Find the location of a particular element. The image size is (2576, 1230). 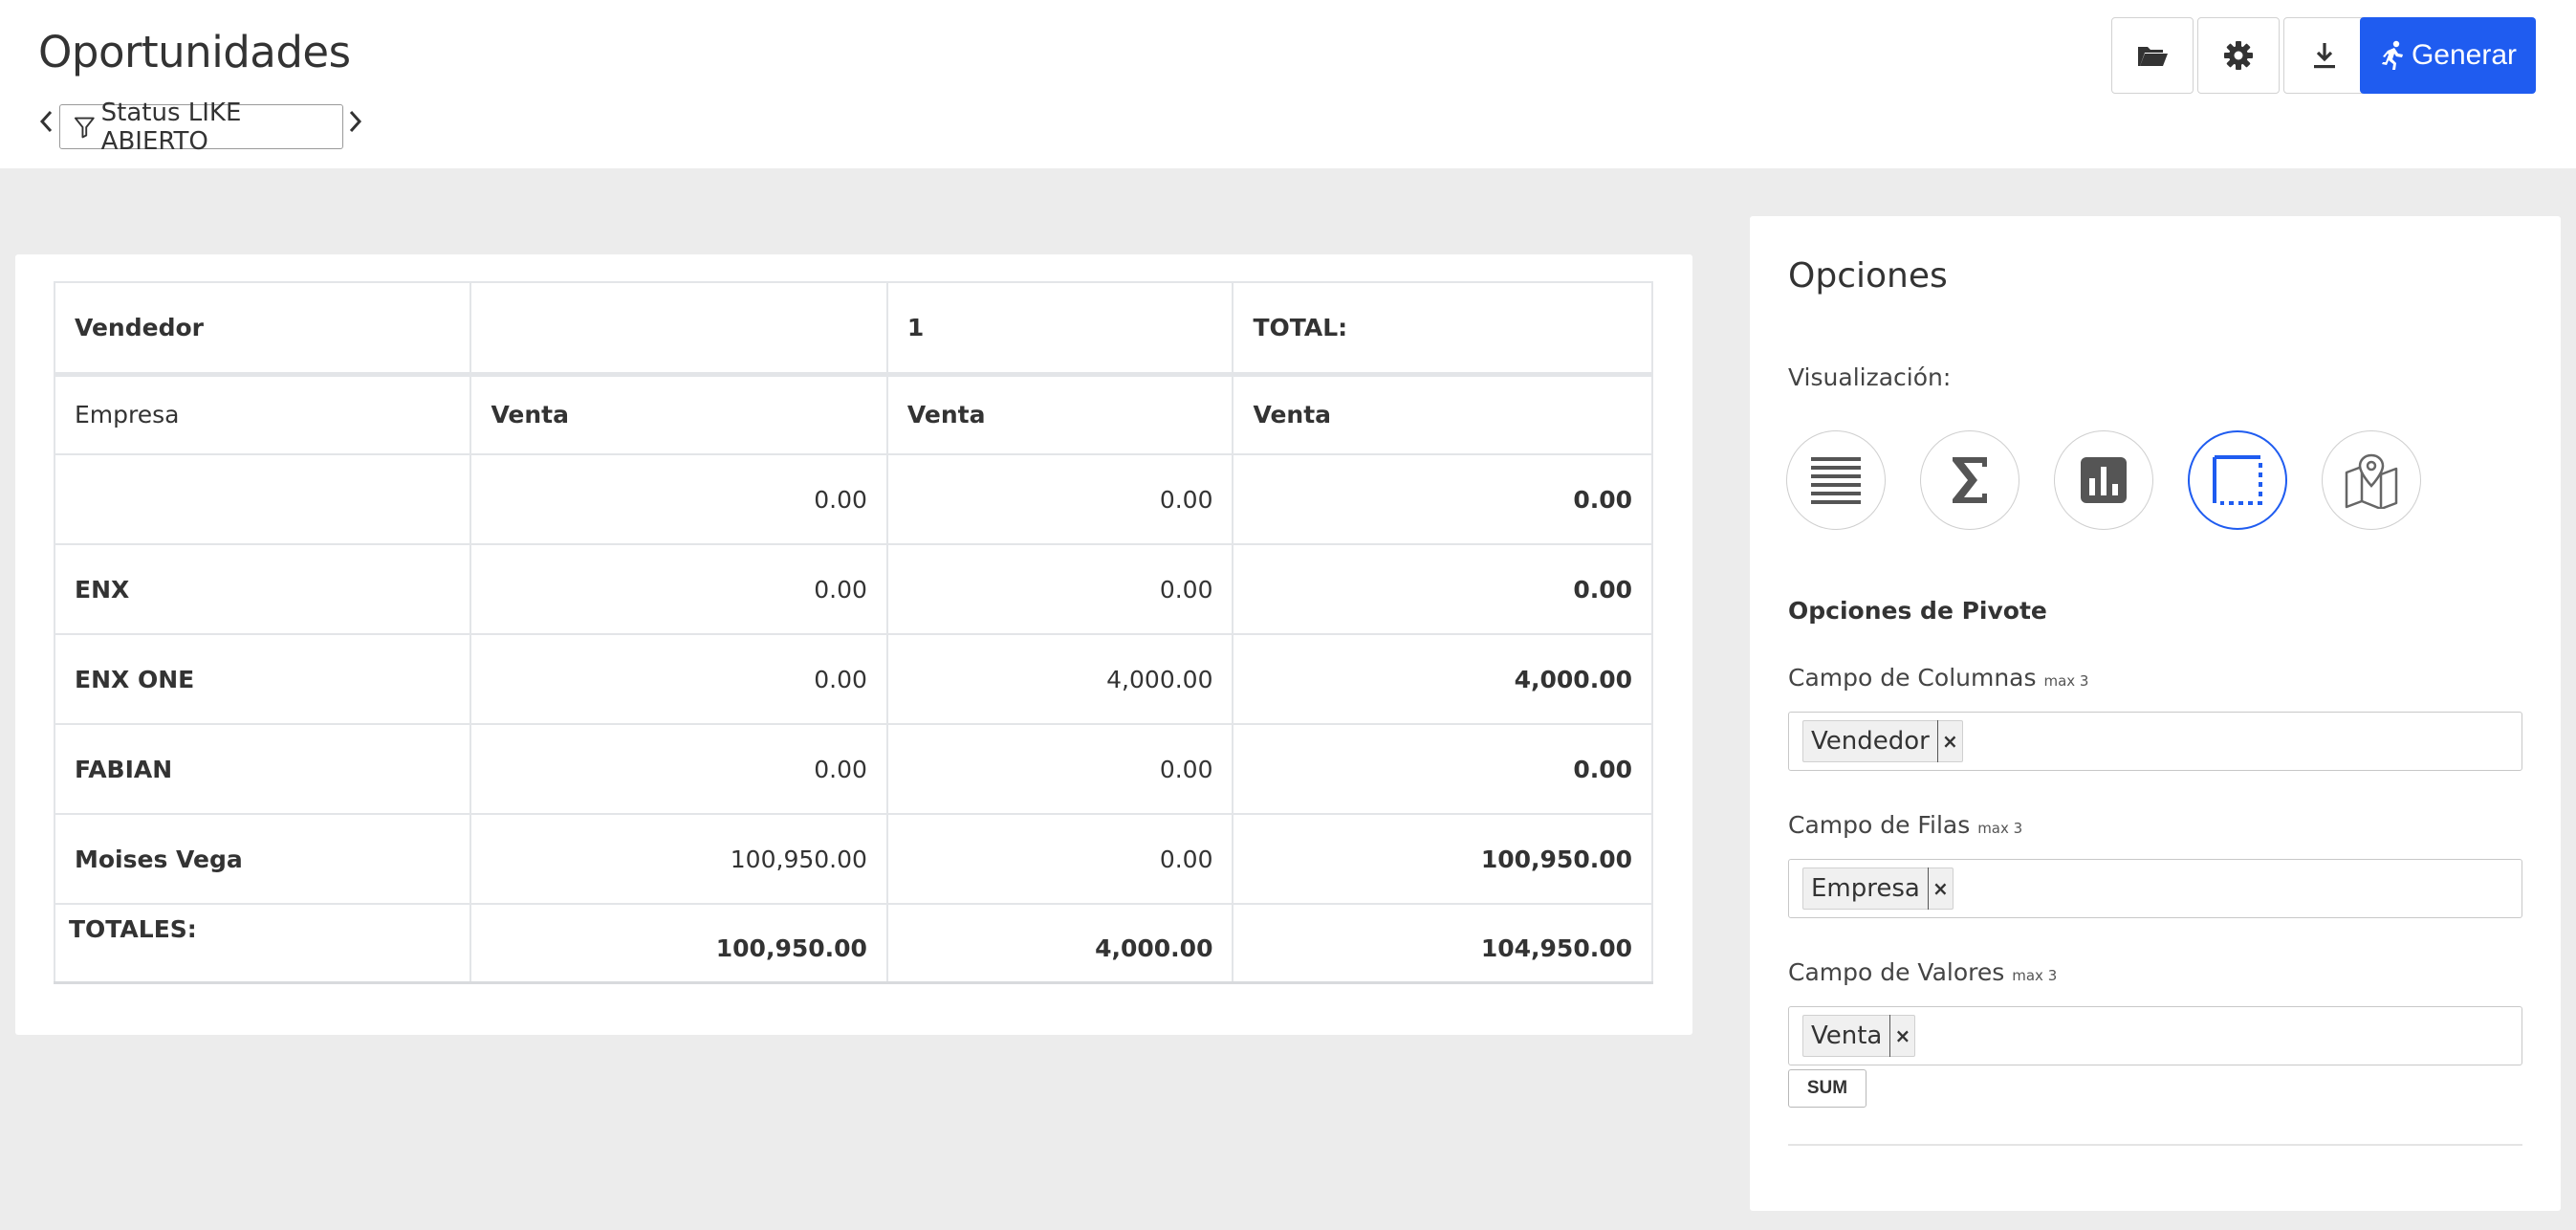

columns-field-input: Vendedor × is located at coordinates (2155, 741).